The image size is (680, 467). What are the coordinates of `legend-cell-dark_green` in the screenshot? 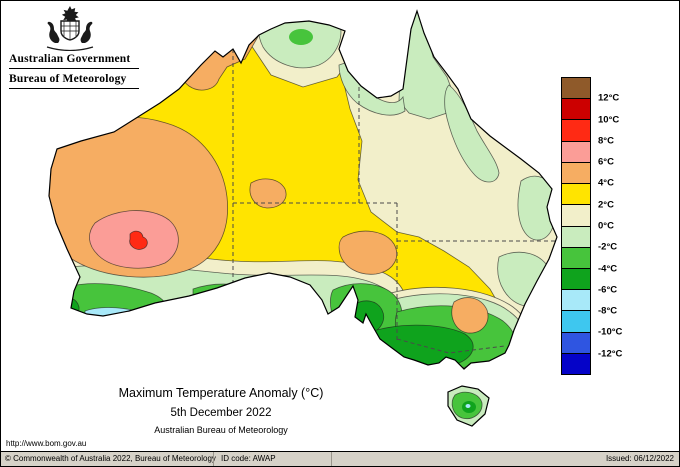 It's located at (576, 279).